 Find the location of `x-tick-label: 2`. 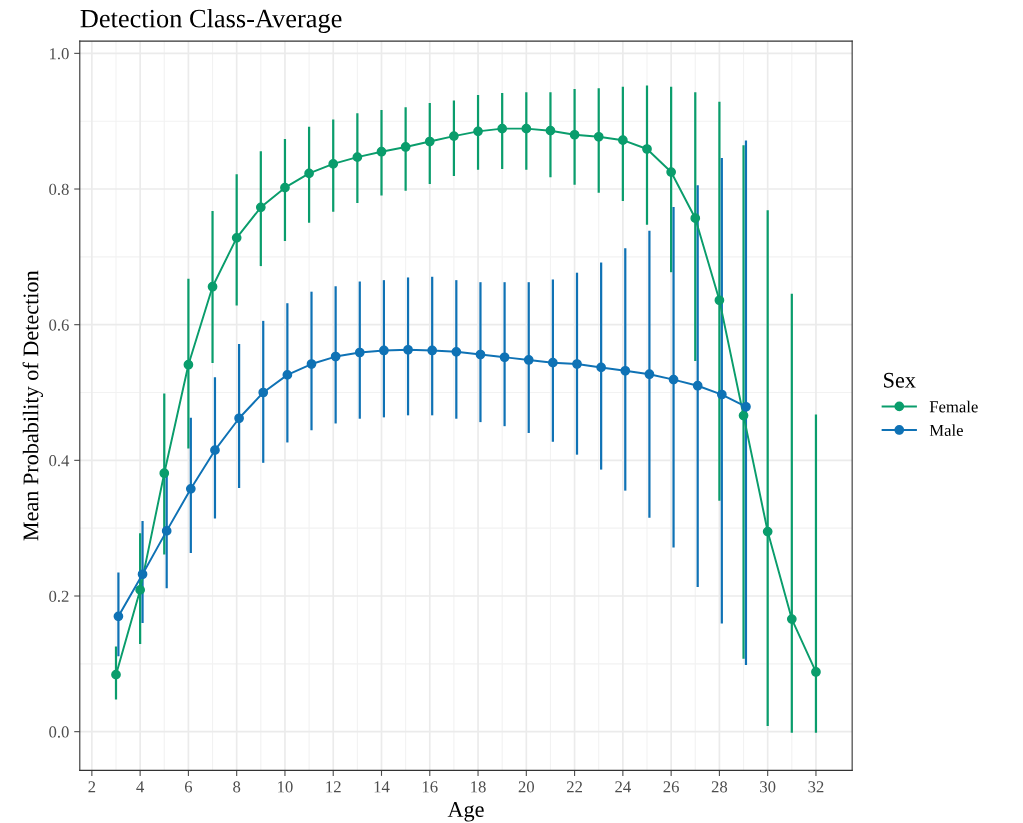

x-tick-label: 2 is located at coordinates (92, 787).